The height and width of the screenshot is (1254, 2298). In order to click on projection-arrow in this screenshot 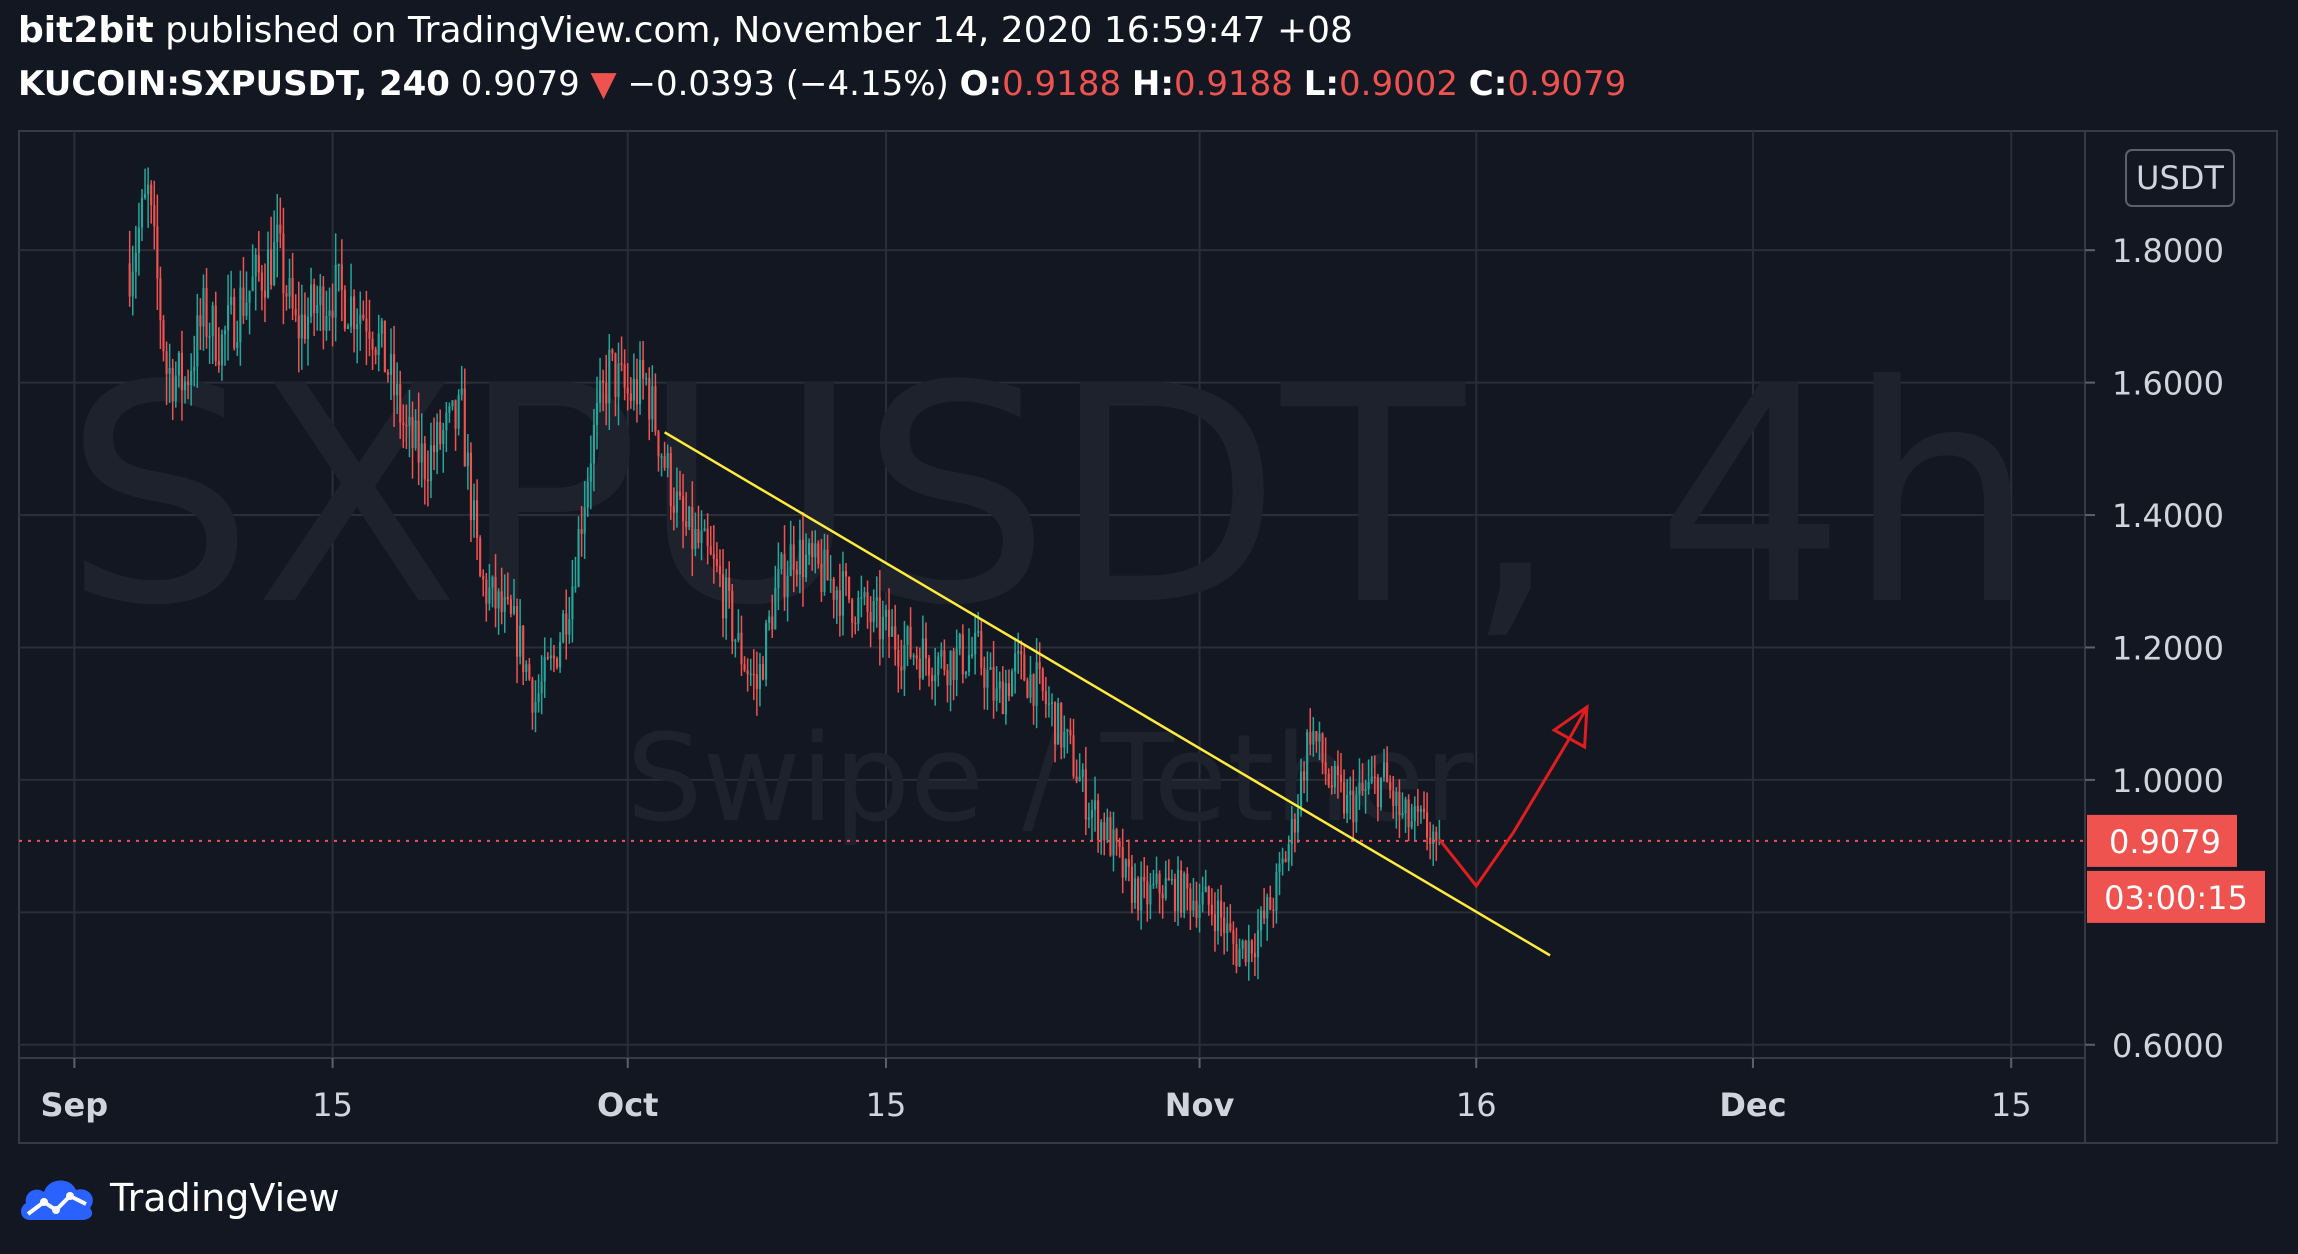, I will do `click(1513, 797)`.